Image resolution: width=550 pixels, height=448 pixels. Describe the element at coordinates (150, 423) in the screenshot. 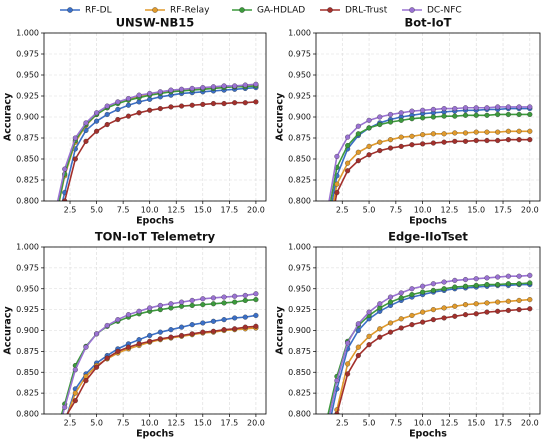

I see `x-tick-label: 10.0` at that location.